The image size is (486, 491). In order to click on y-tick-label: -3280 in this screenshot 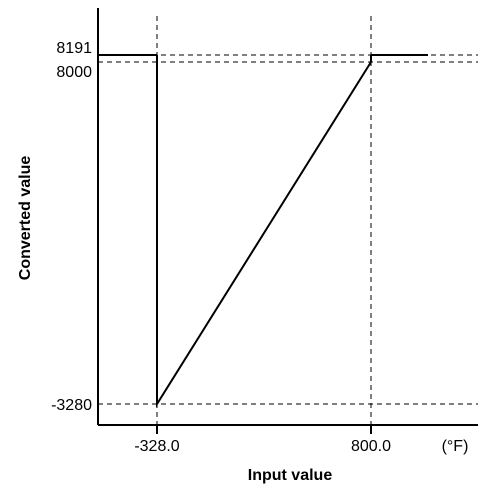, I will do `click(71, 405)`.